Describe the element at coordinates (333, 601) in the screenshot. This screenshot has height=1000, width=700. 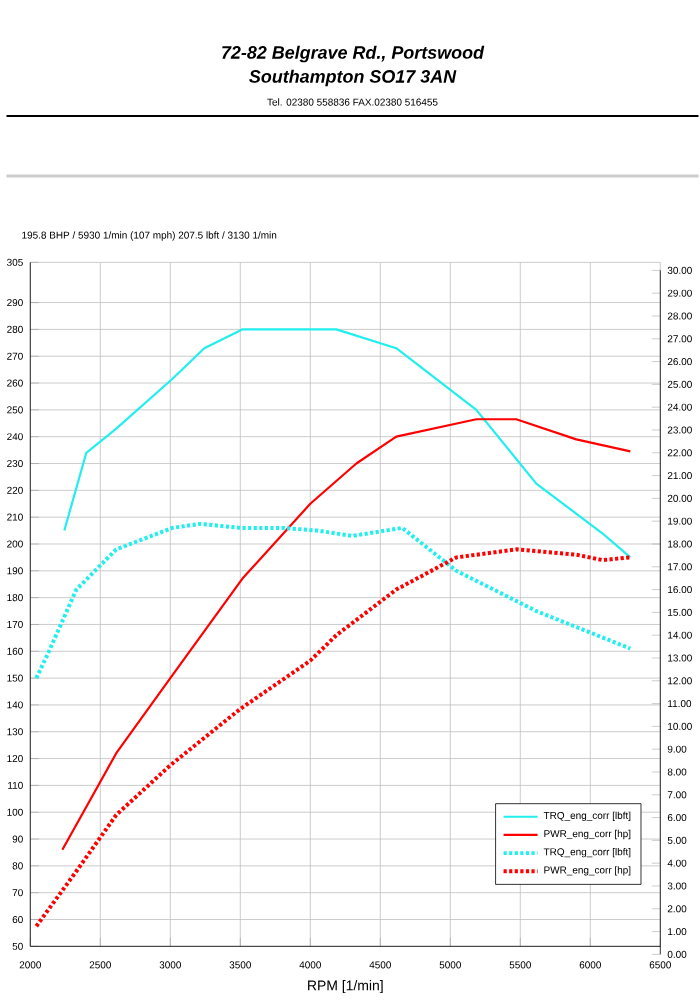
I see `line-series` at that location.